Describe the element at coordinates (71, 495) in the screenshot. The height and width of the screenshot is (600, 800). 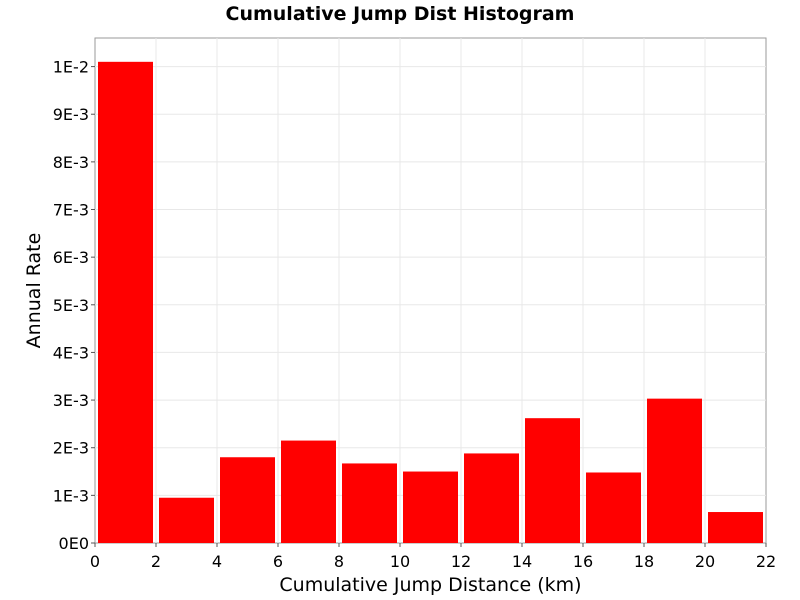
I see `y-tick-label: 1E-3` at that location.